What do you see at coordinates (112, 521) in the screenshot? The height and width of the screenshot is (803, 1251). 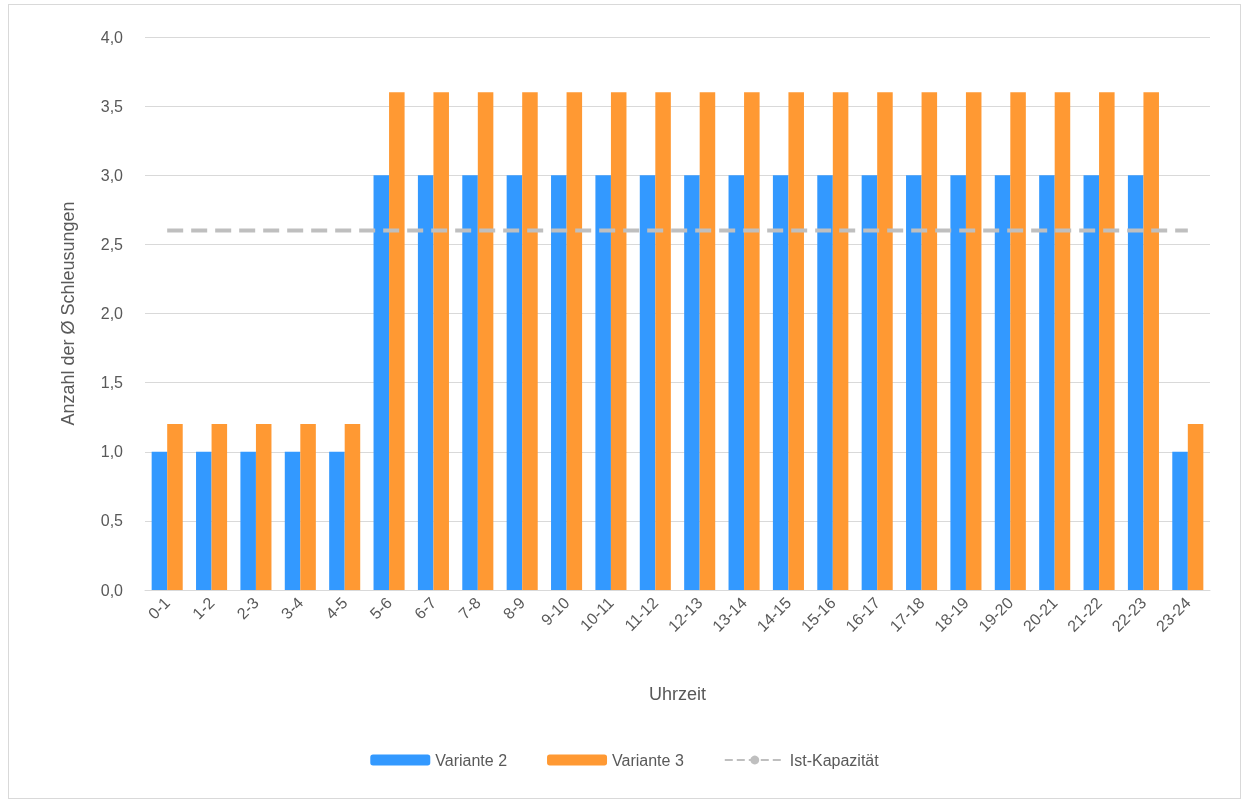 I see `y-tick-label: 0,5` at bounding box center [112, 521].